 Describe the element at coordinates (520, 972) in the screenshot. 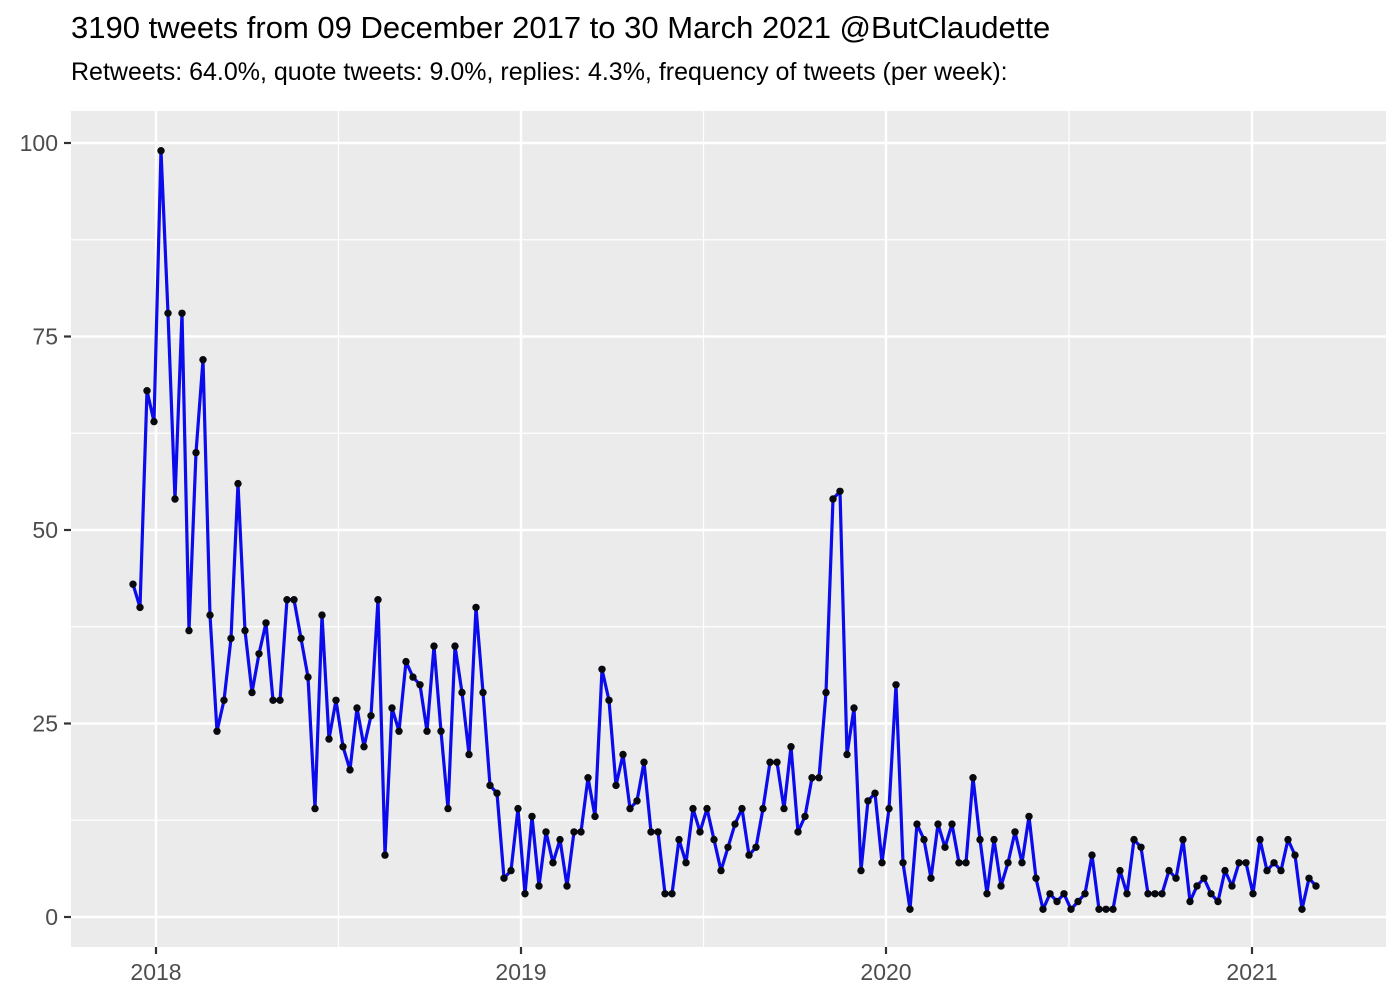

I see `x-axis-tick-label: 2019` at that location.